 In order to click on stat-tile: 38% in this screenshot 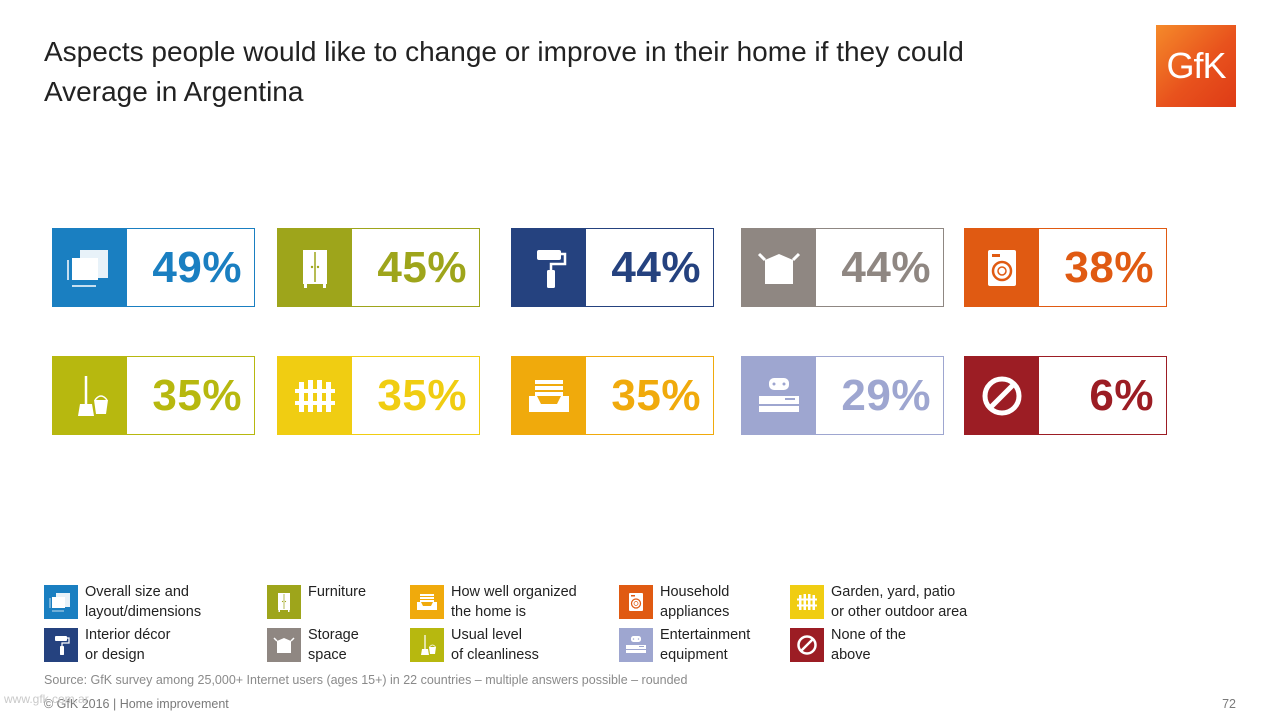, I will do `click(1065, 267)`.